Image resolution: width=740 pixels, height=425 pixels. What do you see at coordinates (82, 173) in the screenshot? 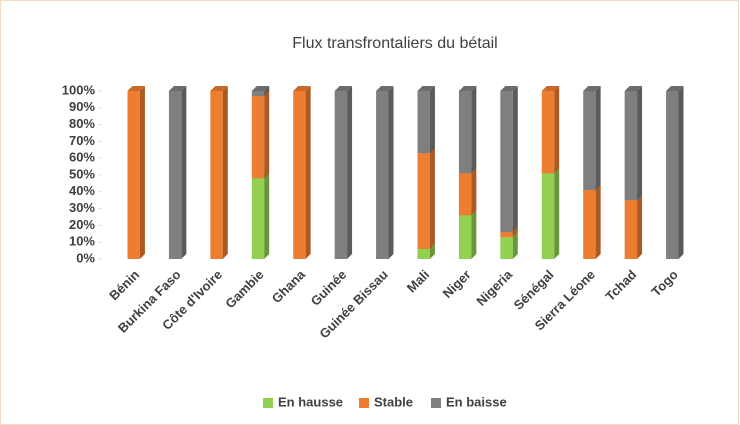
I see `y-tick-label: 50%` at bounding box center [82, 173].